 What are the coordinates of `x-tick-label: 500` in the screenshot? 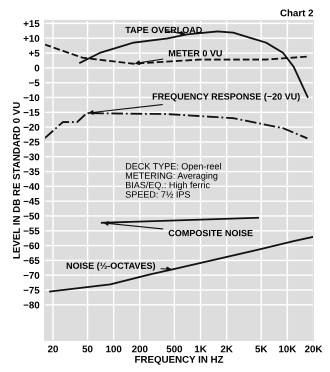 It's located at (174, 349).